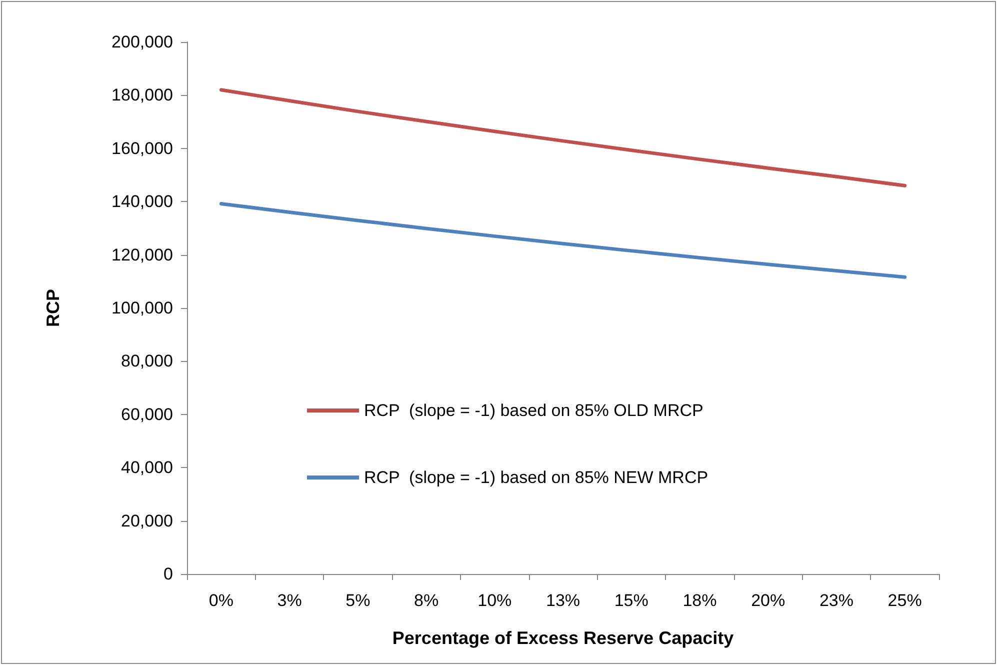 The height and width of the screenshot is (665, 997). What do you see at coordinates (142, 254) in the screenshot?
I see `y-tick-label: 120,000` at bounding box center [142, 254].